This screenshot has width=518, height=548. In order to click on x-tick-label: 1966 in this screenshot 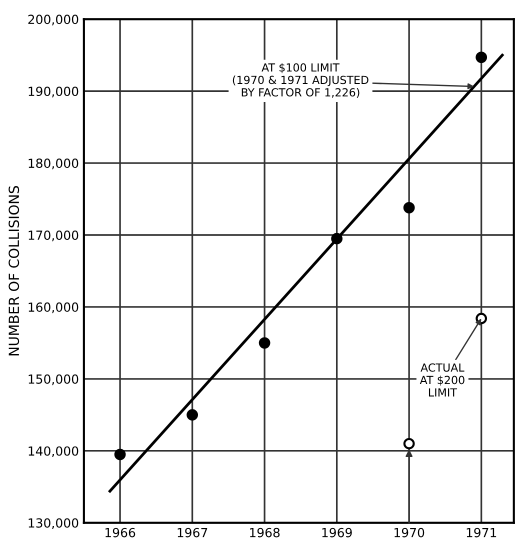, I will do `click(121, 533)`.